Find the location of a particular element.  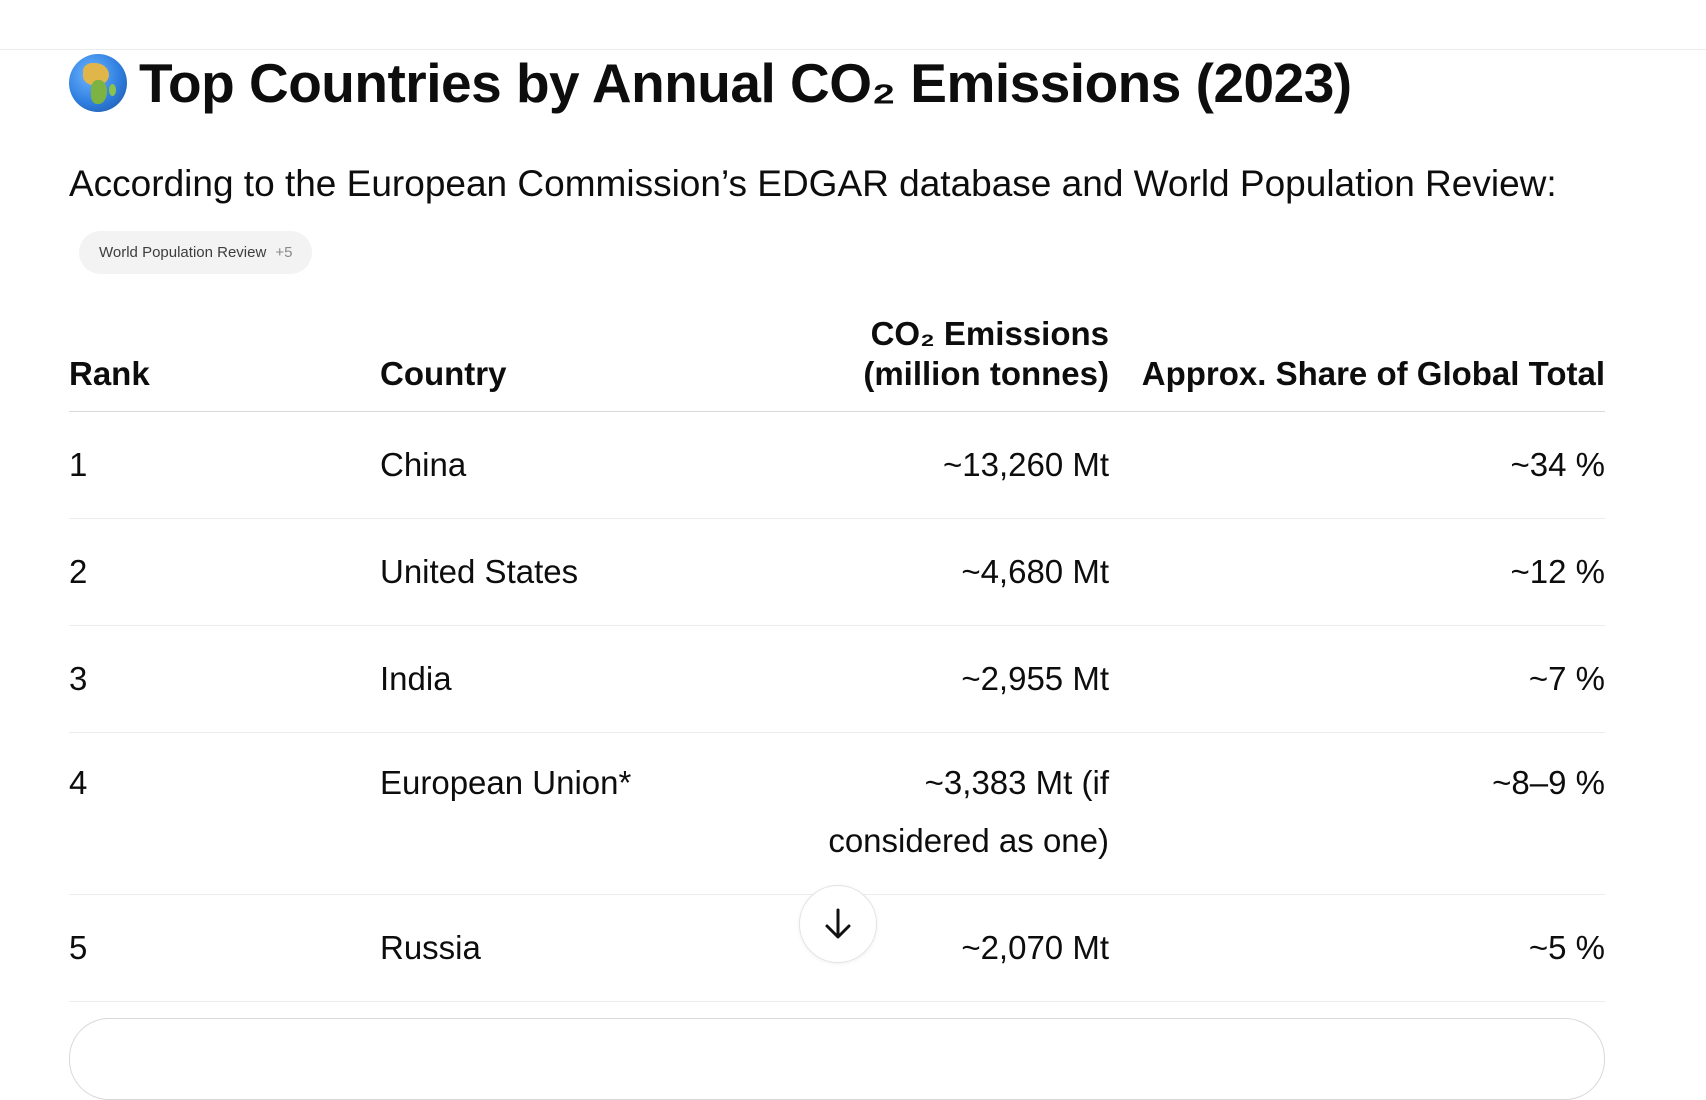

arrow-down-icon is located at coordinates (838, 923).